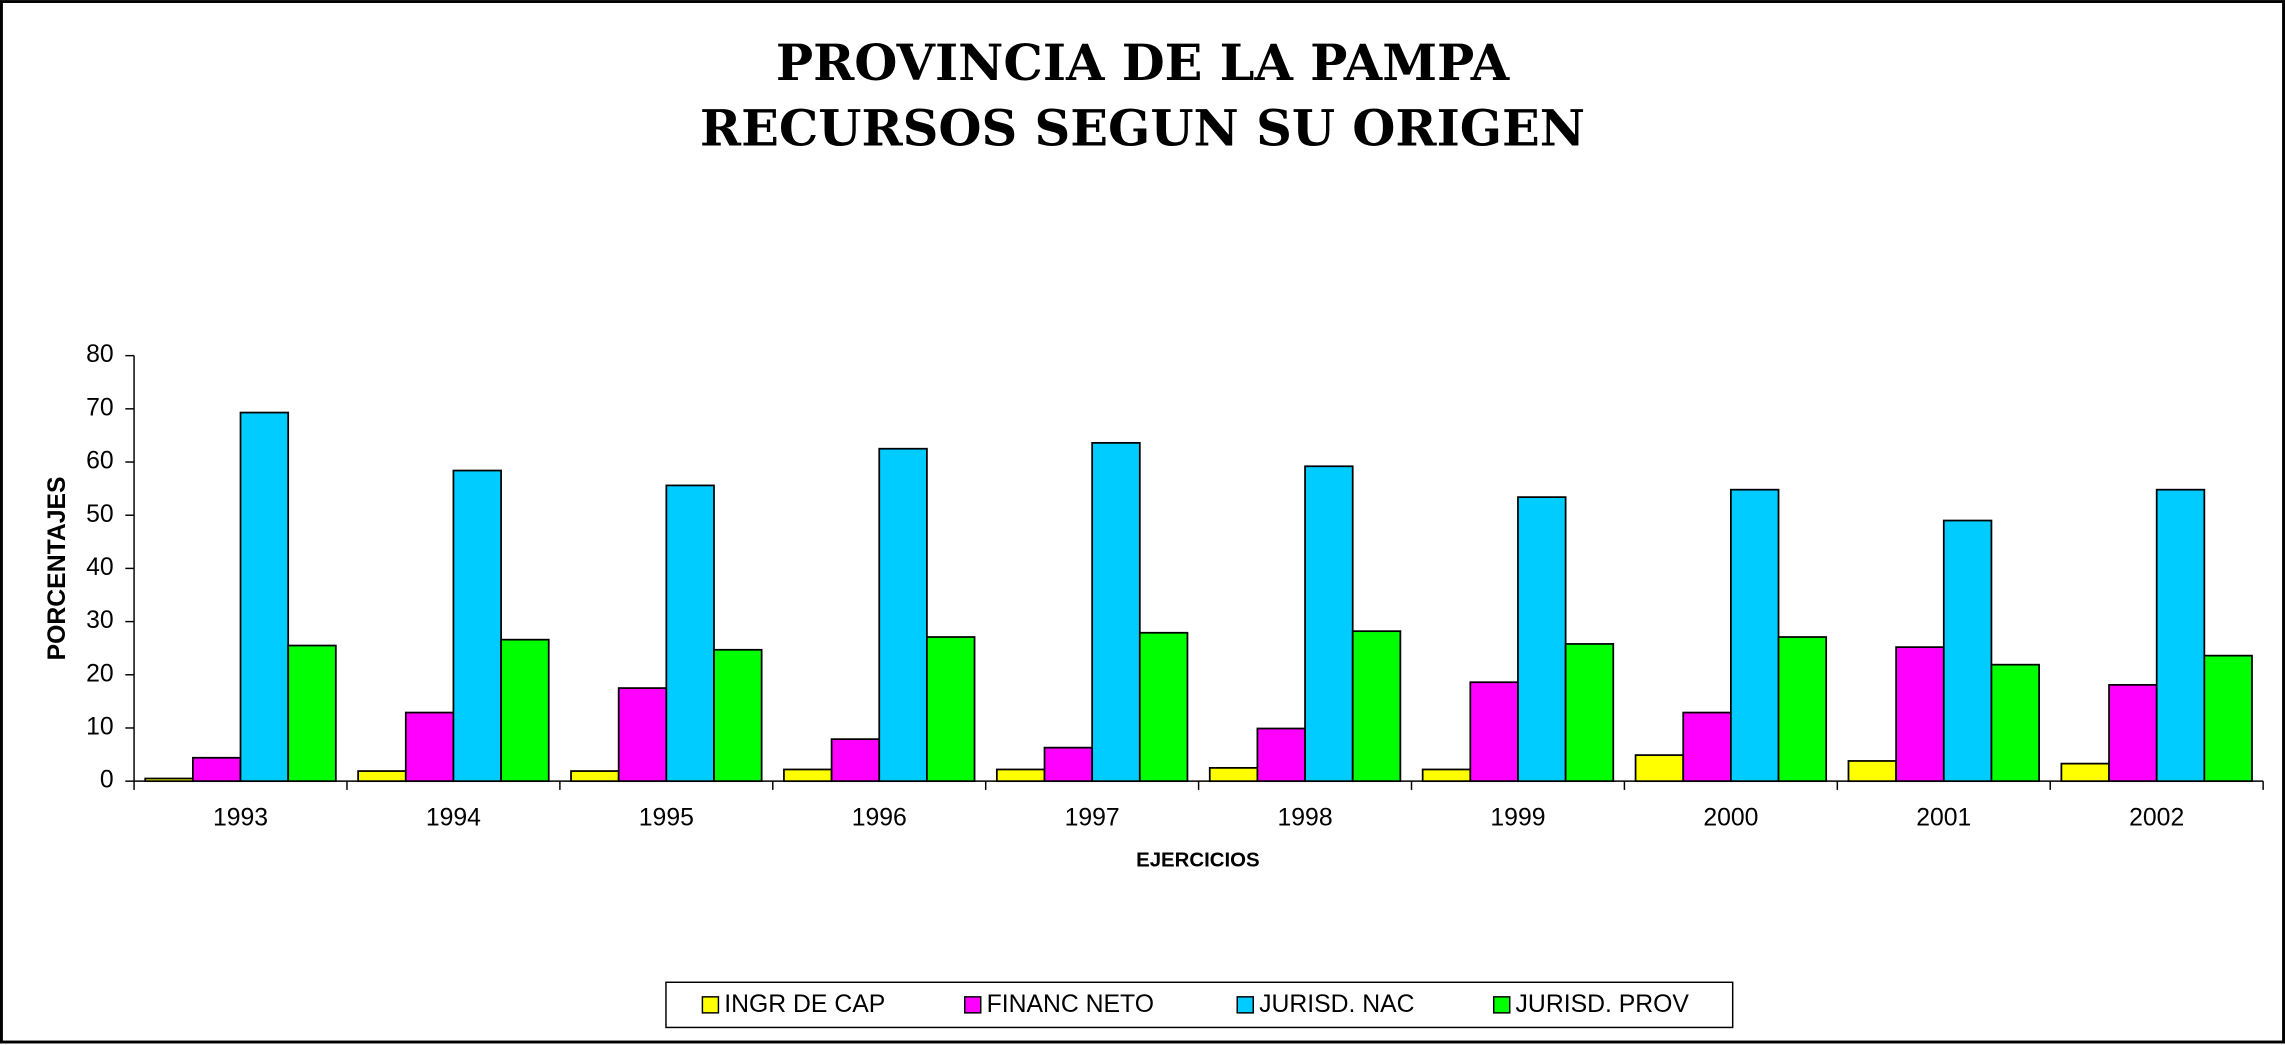  What do you see at coordinates (100, 514) in the screenshot?
I see `y-tick-label: 50` at bounding box center [100, 514].